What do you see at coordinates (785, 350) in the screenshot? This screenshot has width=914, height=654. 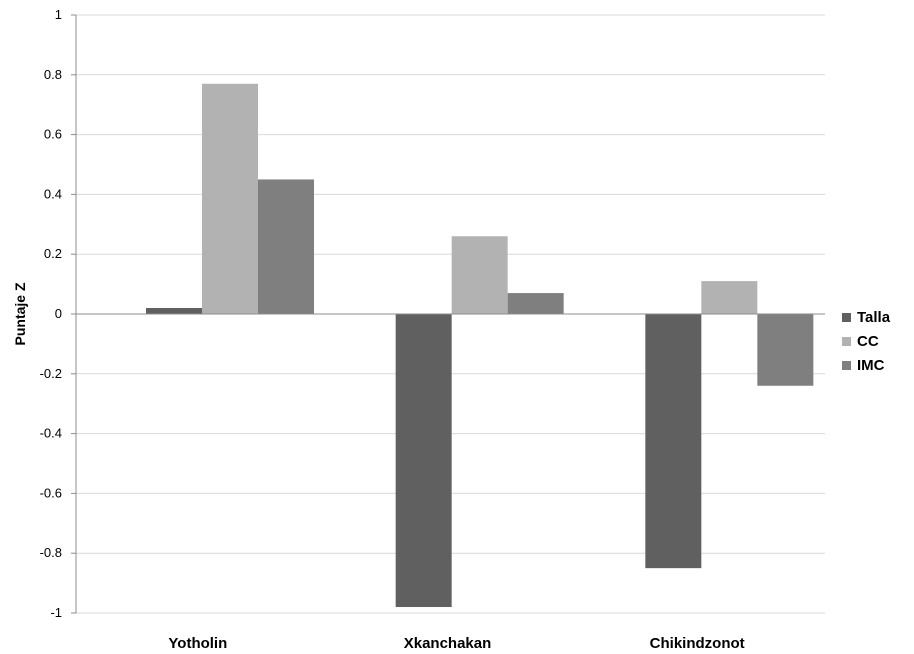 I see `bar-imc-chikindzonot` at bounding box center [785, 350].